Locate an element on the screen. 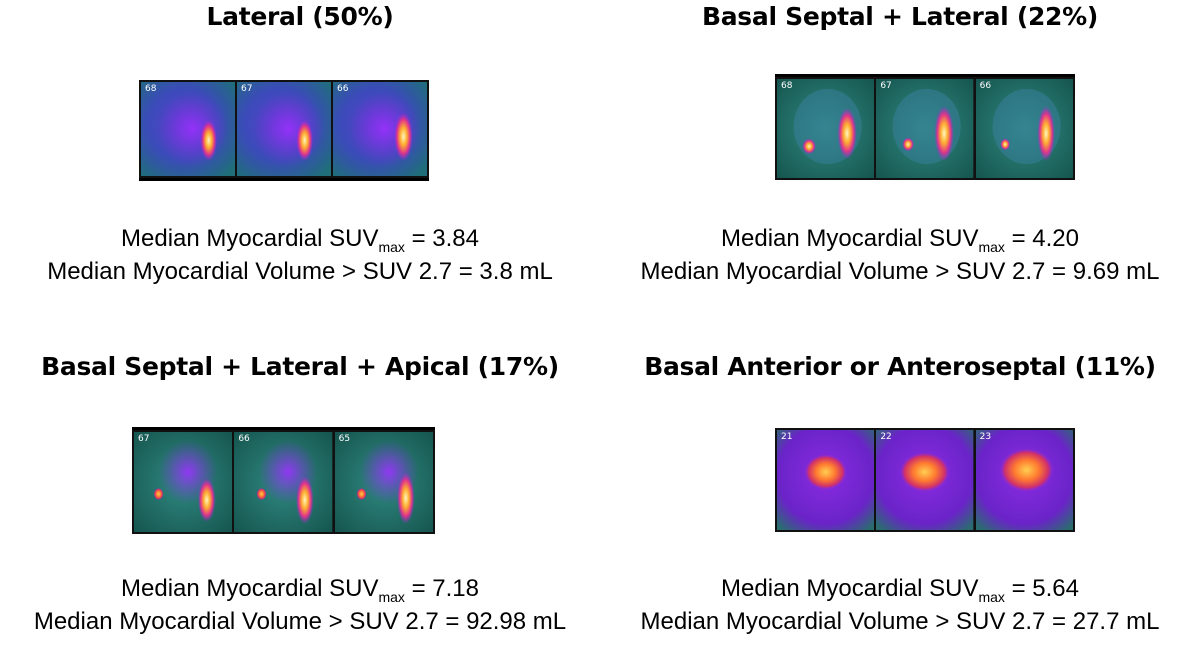 This screenshot has width=1200, height=648. suv-value: = 5.64 is located at coordinates (1041, 588).